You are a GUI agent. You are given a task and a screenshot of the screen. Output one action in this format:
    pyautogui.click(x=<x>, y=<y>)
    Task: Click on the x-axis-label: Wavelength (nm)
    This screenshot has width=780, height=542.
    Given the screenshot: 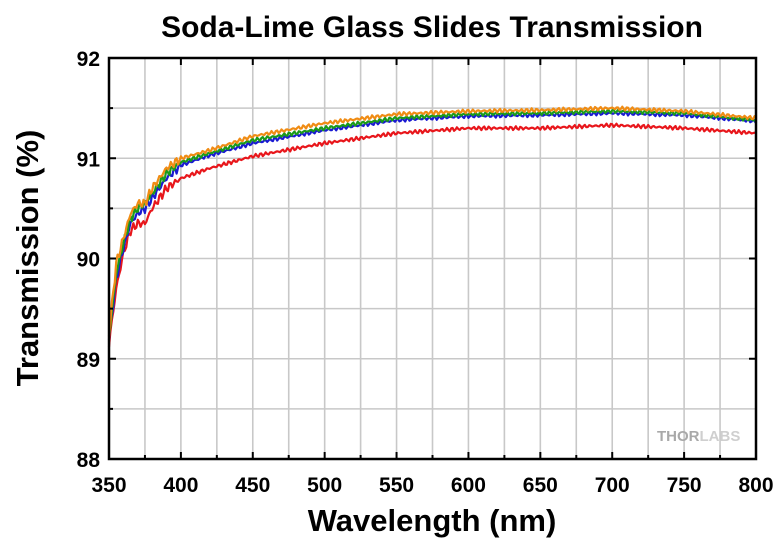 What is the action you would take?
    pyautogui.click(x=432, y=520)
    